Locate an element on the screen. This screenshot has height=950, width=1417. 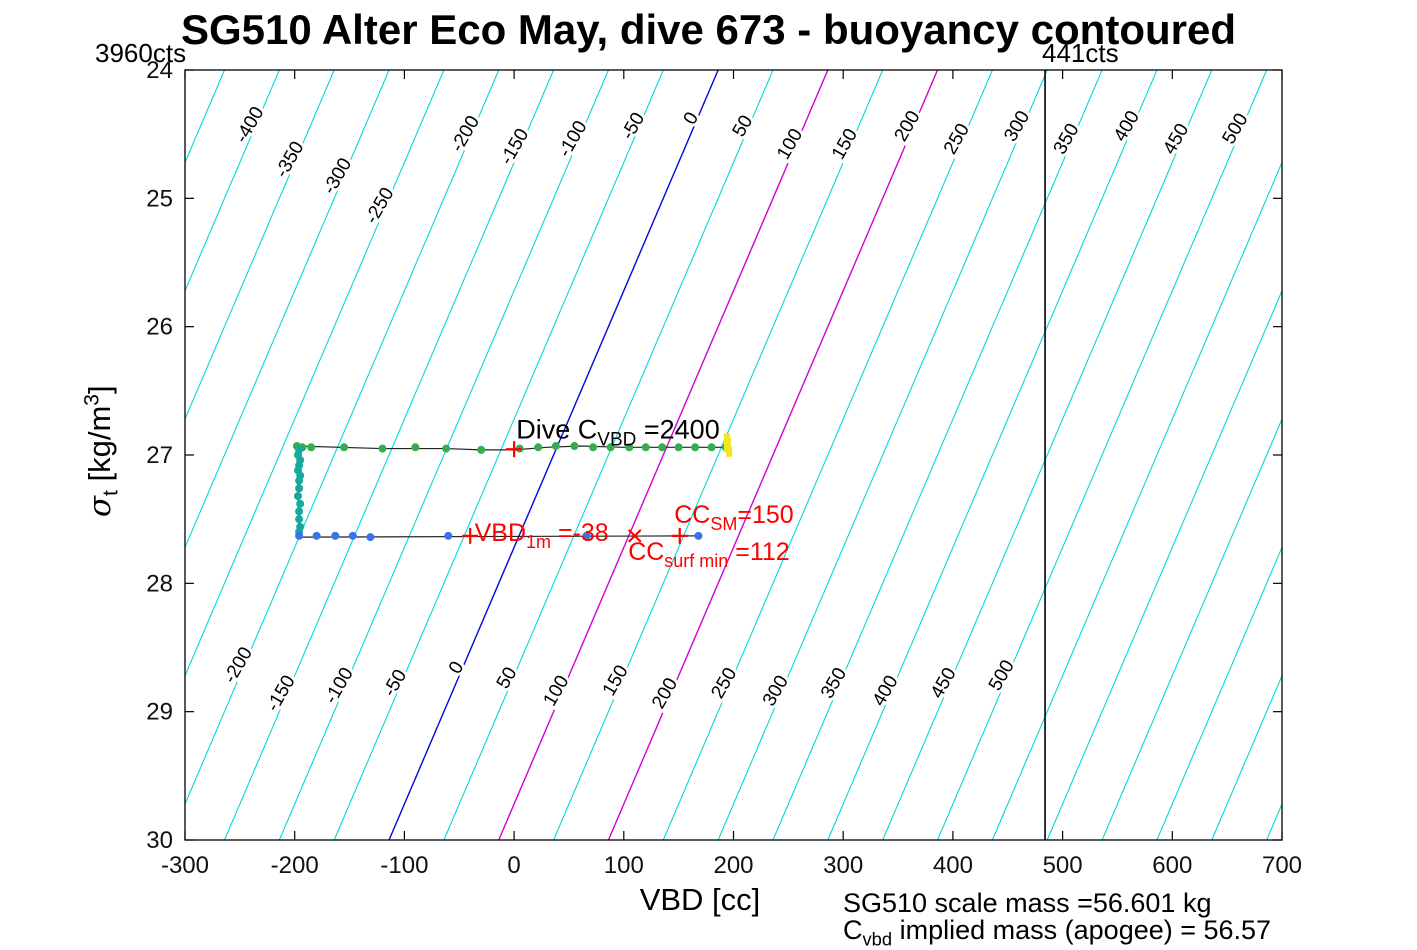
x-tick-label: 100 is located at coordinates (624, 865).